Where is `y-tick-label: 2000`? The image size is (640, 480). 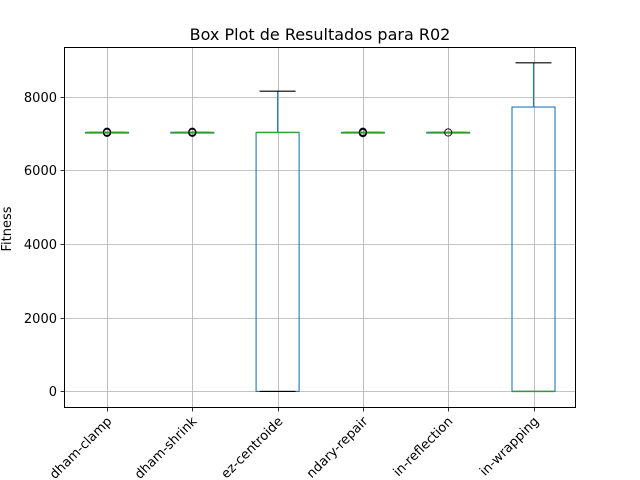 y-tick-label: 2000 is located at coordinates (40, 319).